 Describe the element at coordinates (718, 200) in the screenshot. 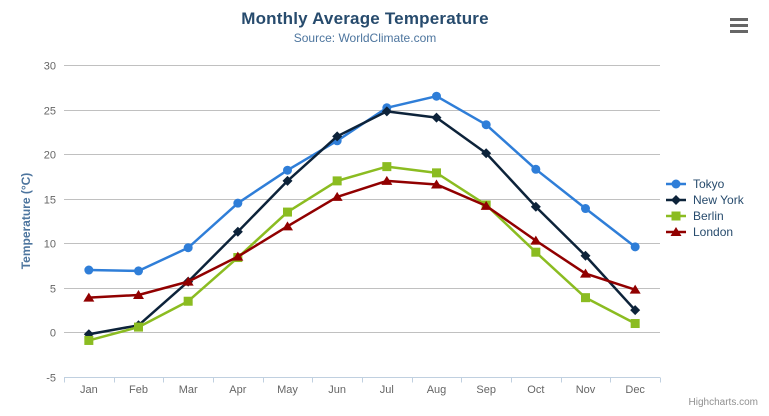

I see `legend-item-label: New York` at that location.